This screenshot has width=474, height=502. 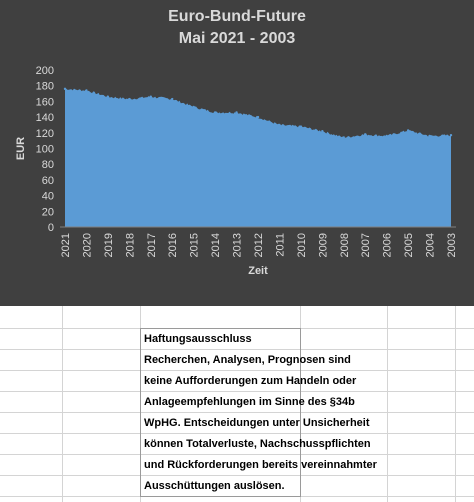 What do you see at coordinates (238, 245) in the screenshot?
I see `x-tick-label: 2013` at bounding box center [238, 245].